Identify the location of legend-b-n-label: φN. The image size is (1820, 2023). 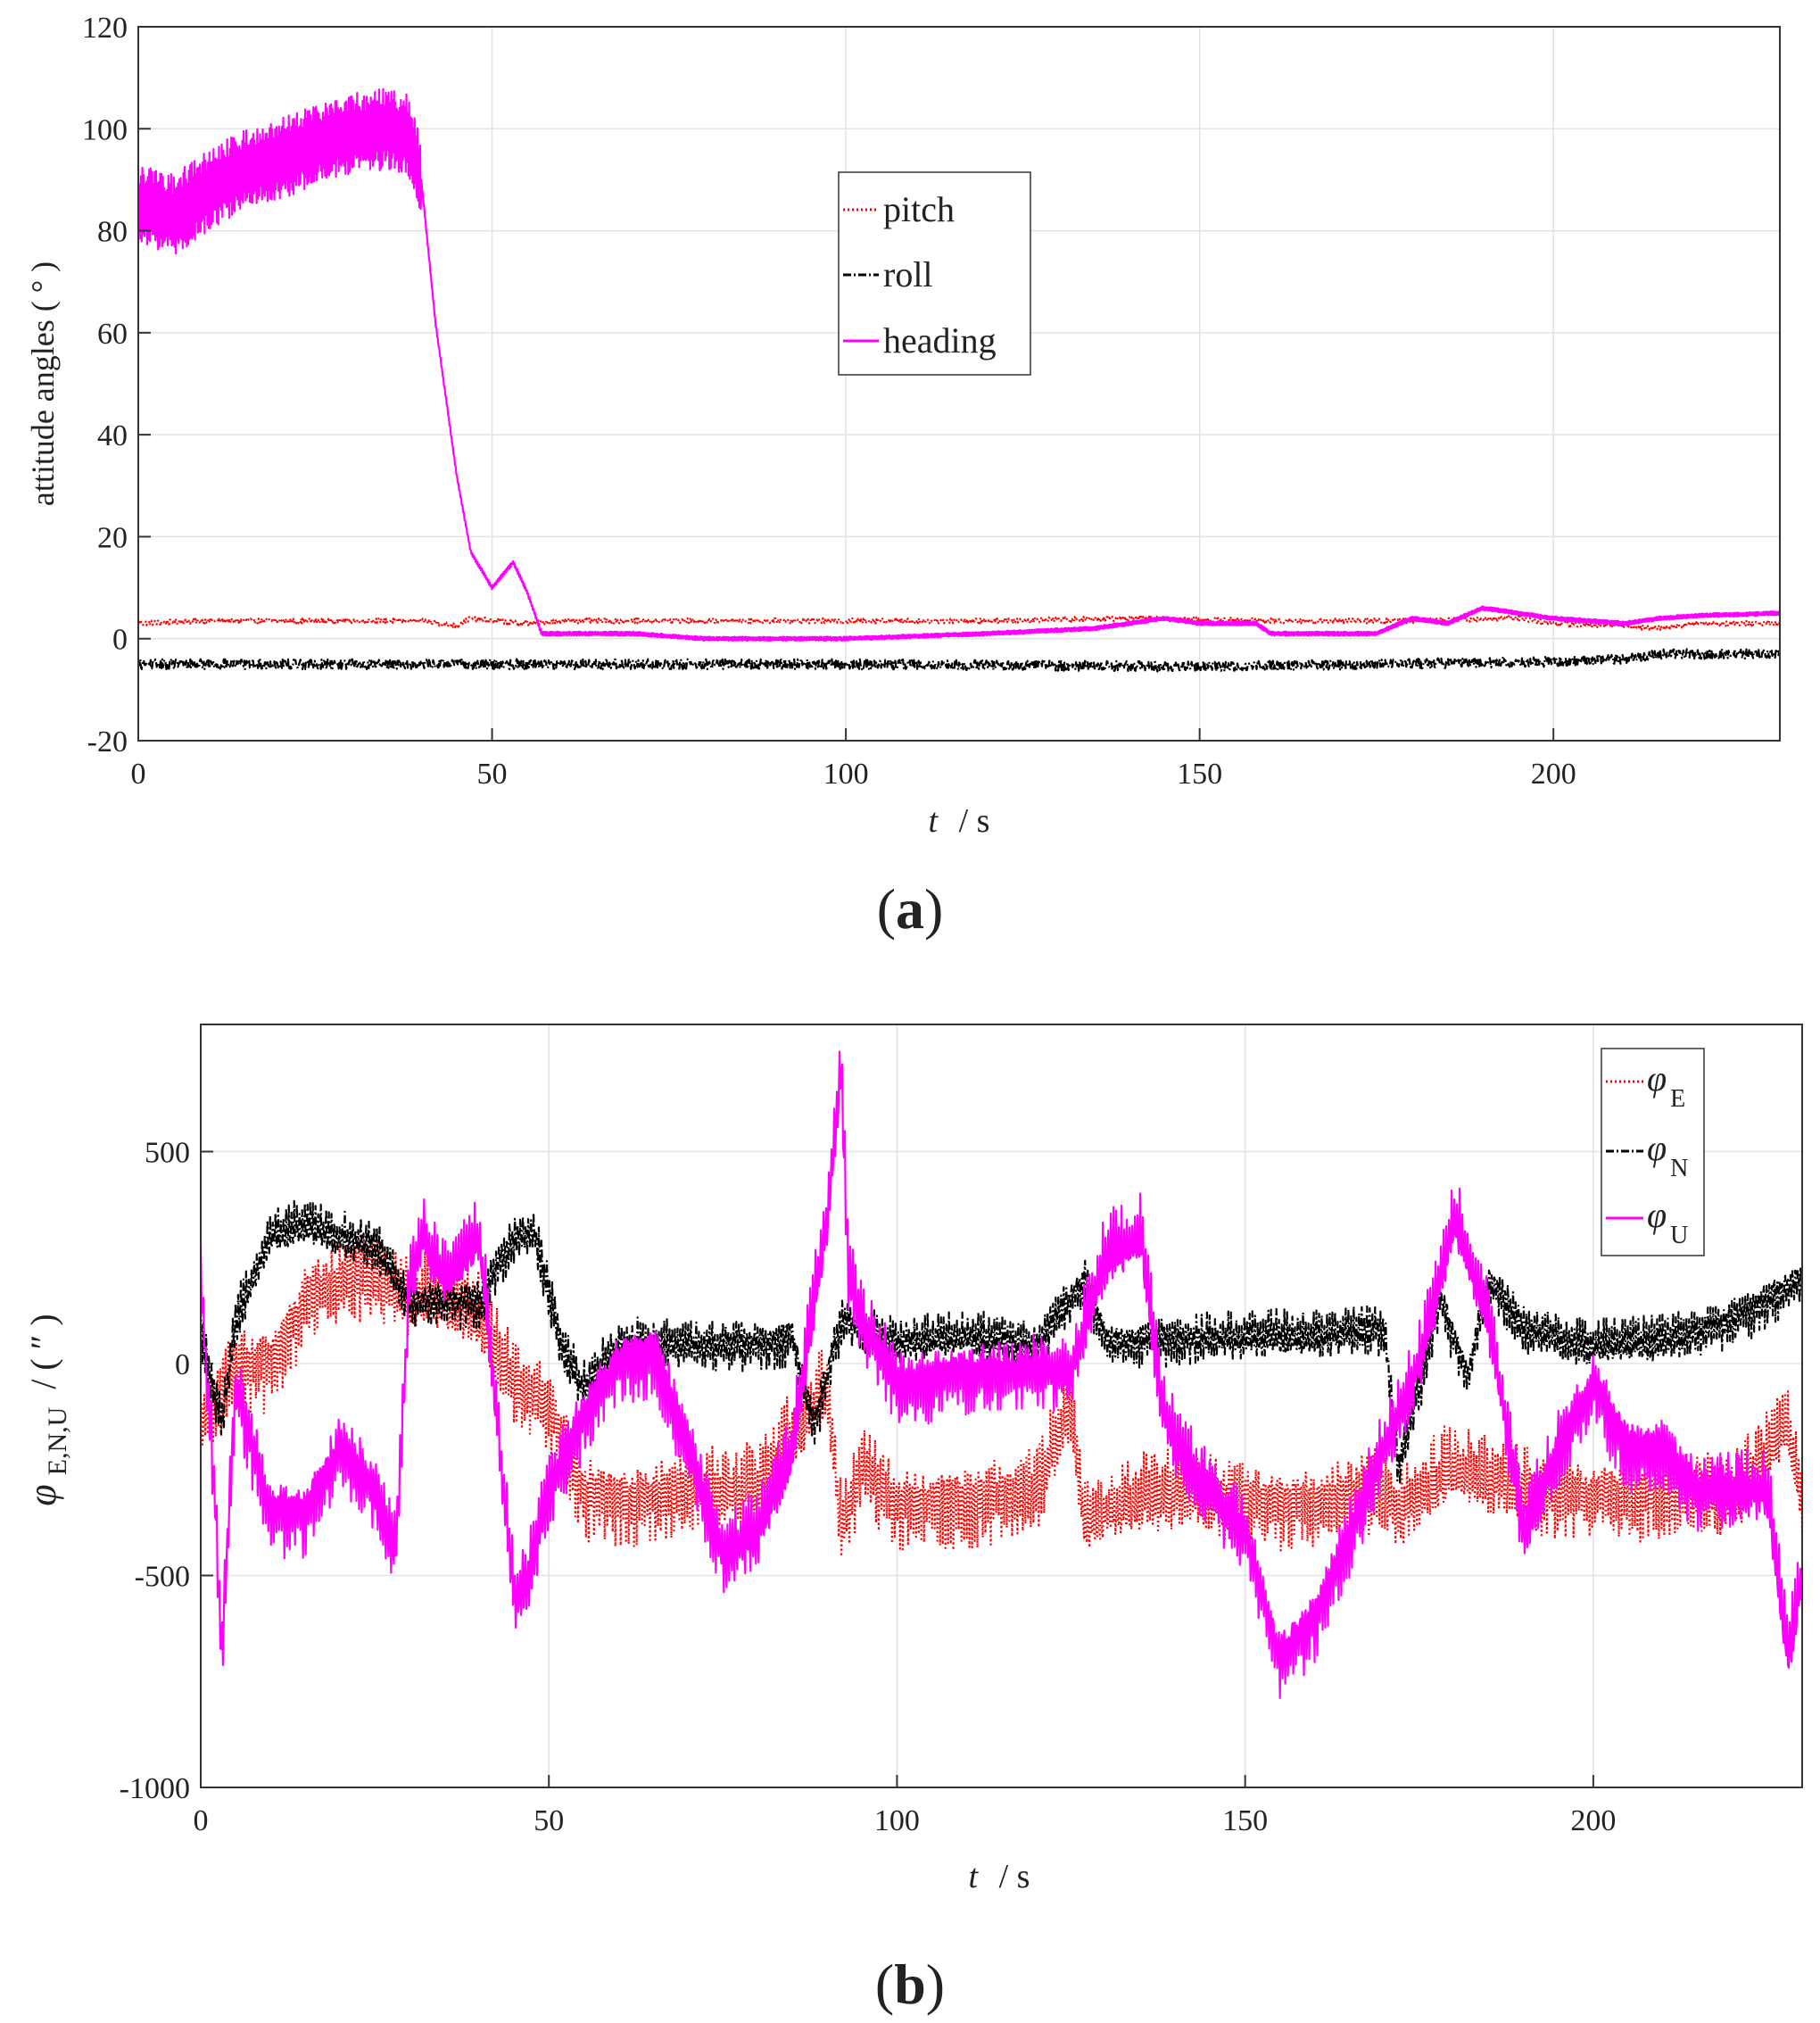
(1667, 1155).